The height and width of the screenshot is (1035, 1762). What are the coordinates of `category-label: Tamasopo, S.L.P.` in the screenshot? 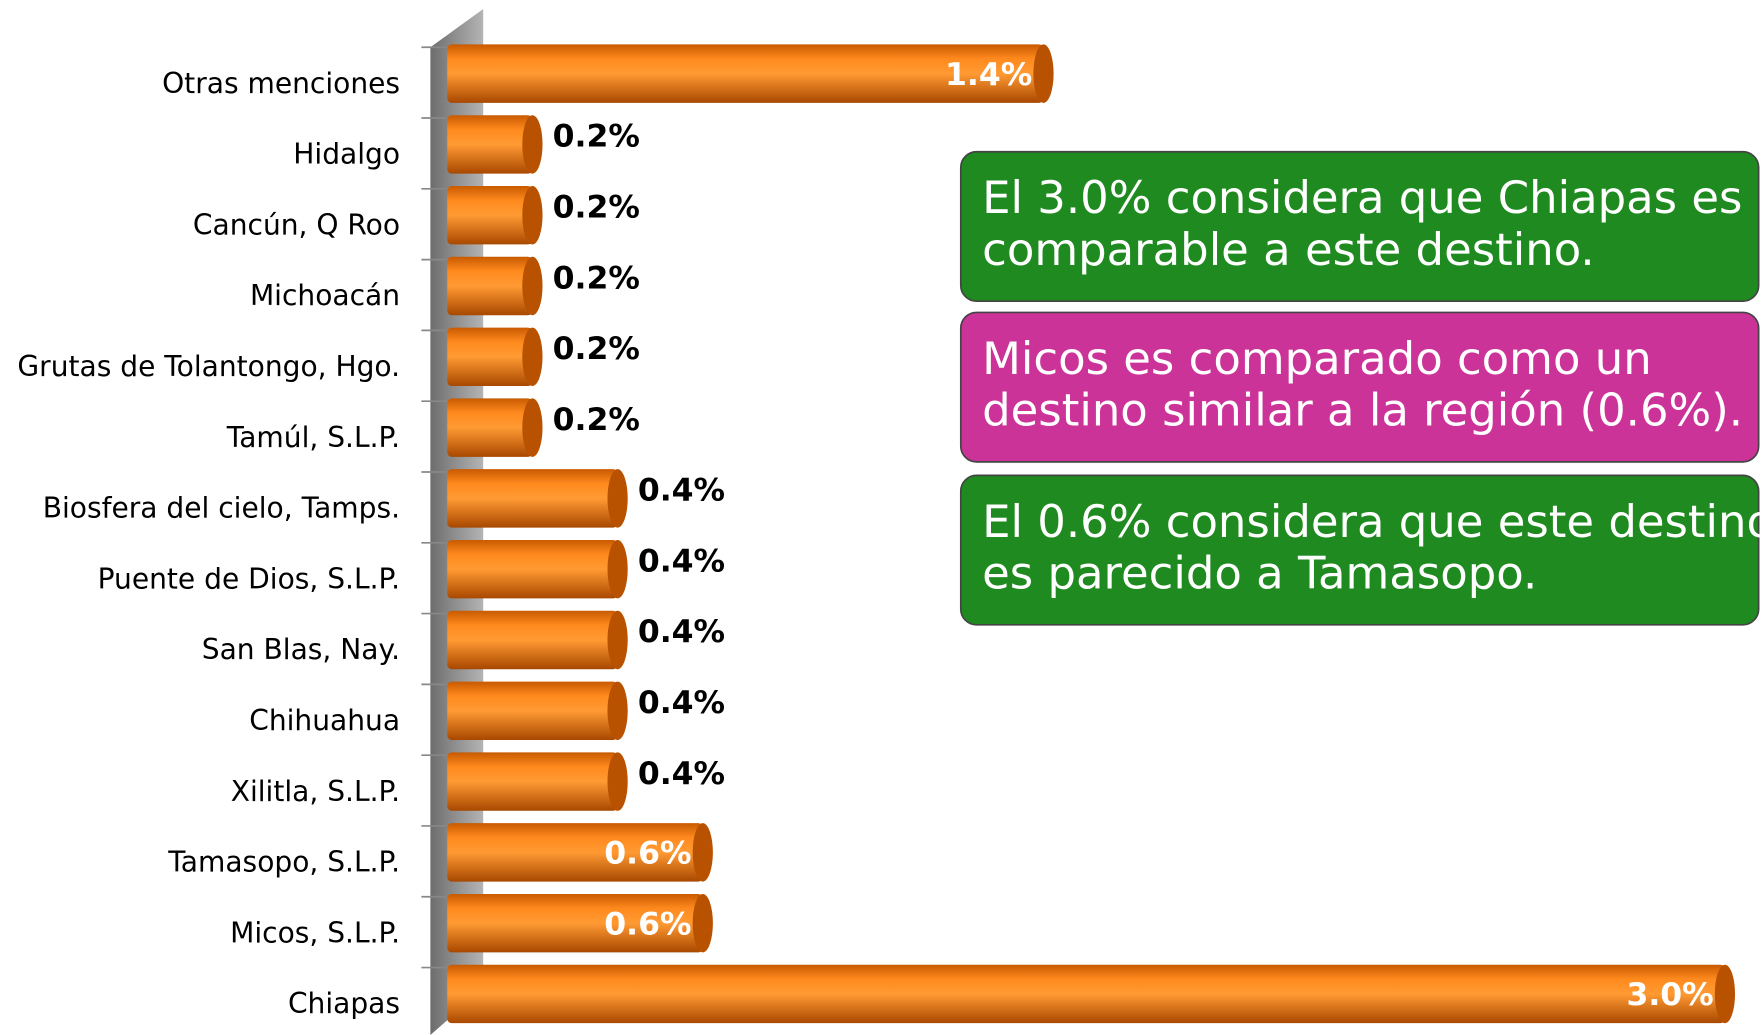 It's located at (283, 862).